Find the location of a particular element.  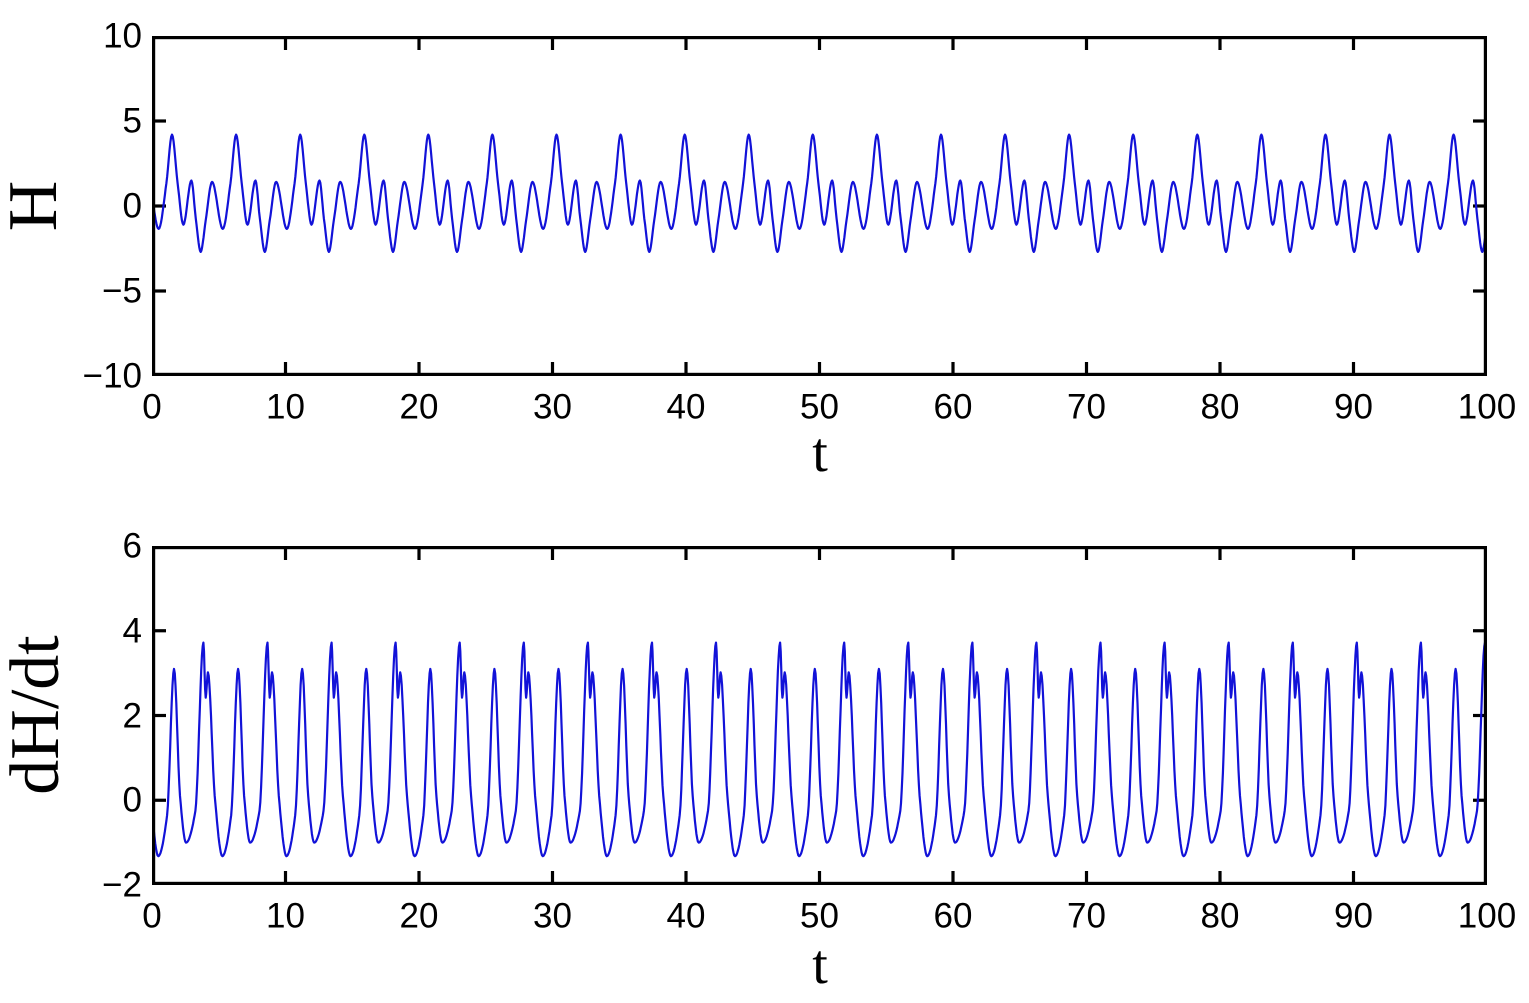

dhdt-plot-xlabel: t is located at coordinates (820, 965).